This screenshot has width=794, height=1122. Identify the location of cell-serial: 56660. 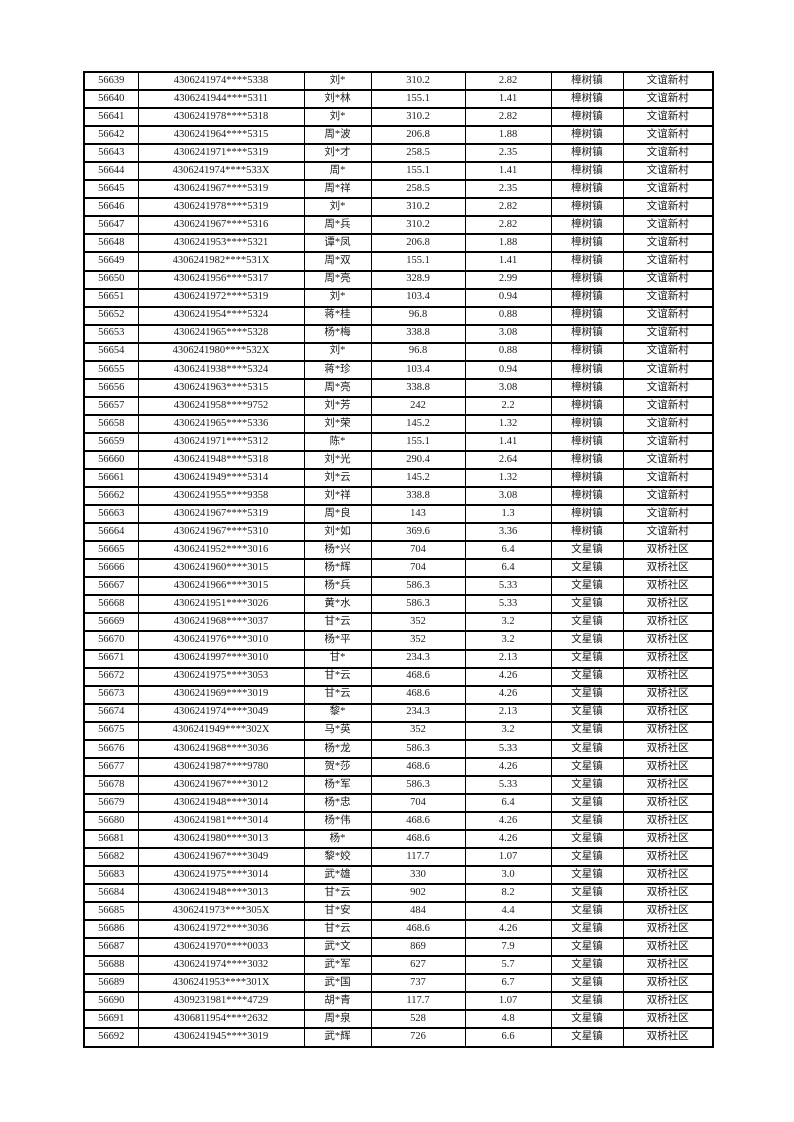
(111, 460).